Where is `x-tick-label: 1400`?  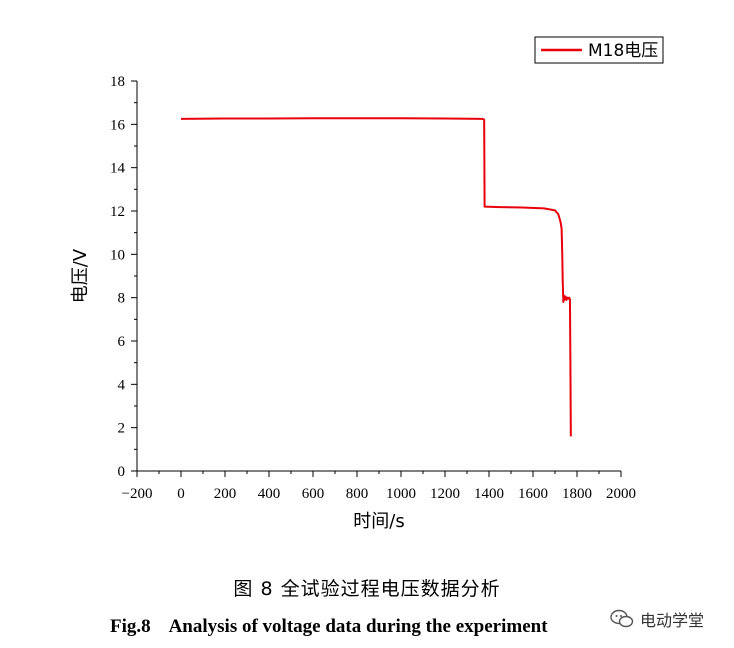
x-tick-label: 1400 is located at coordinates (489, 494).